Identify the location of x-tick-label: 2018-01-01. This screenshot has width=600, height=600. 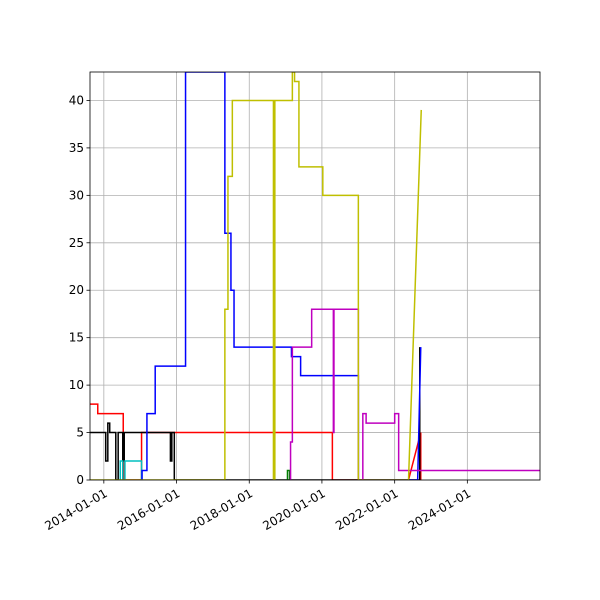
(221, 509).